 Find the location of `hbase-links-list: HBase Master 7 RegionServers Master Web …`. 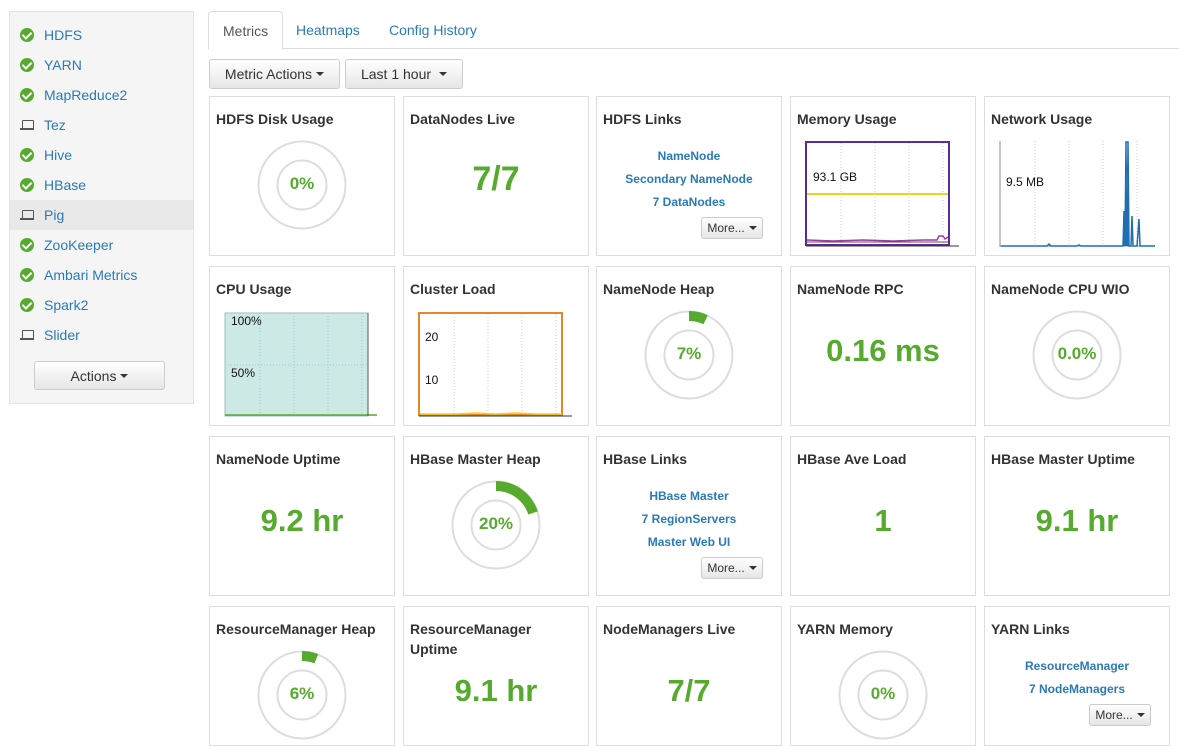

hbase-links-list: HBase Master 7 RegionServers Master Web … is located at coordinates (689, 519).